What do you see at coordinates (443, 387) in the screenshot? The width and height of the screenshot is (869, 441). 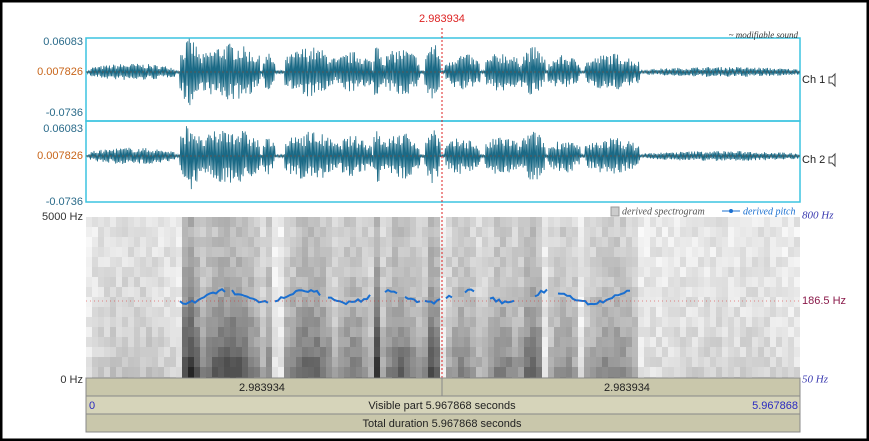 I see `time-bar` at bounding box center [443, 387].